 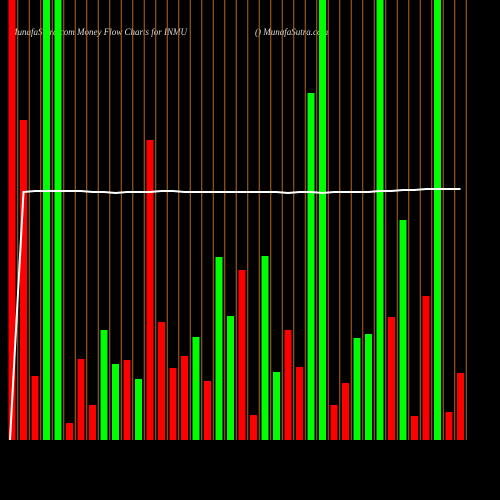 I want to click on chart-subtitle: () MunafaSutra.com, so click(x=291, y=32).